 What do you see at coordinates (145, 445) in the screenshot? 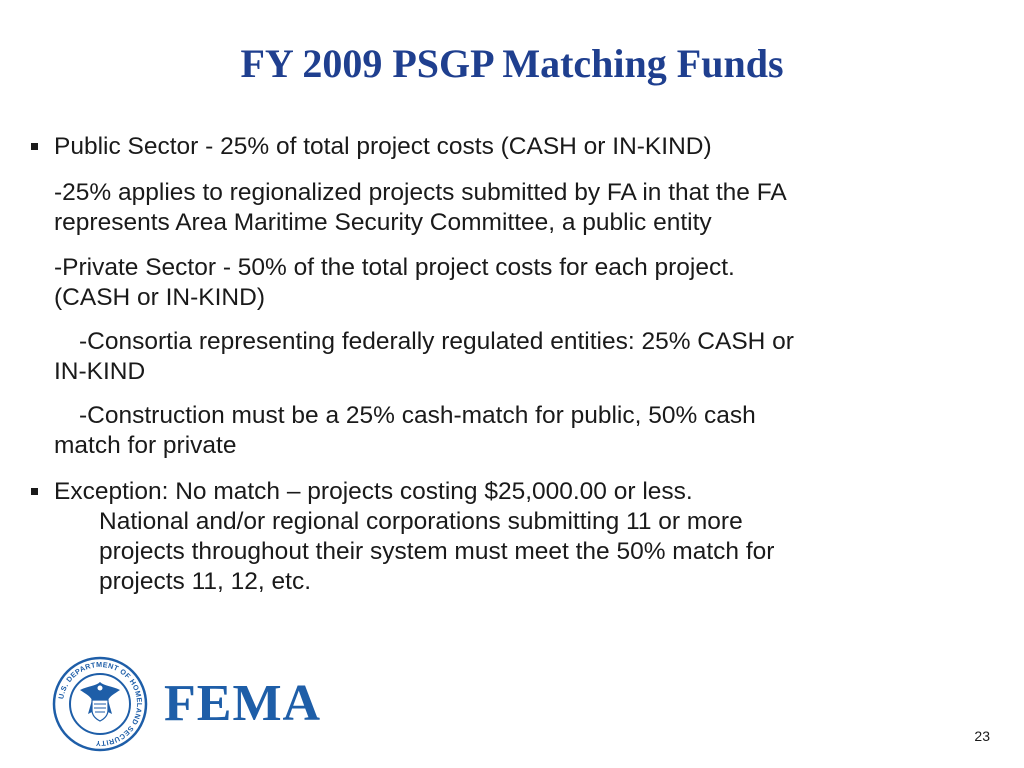
I see `text-line: match for private` at bounding box center [145, 445].